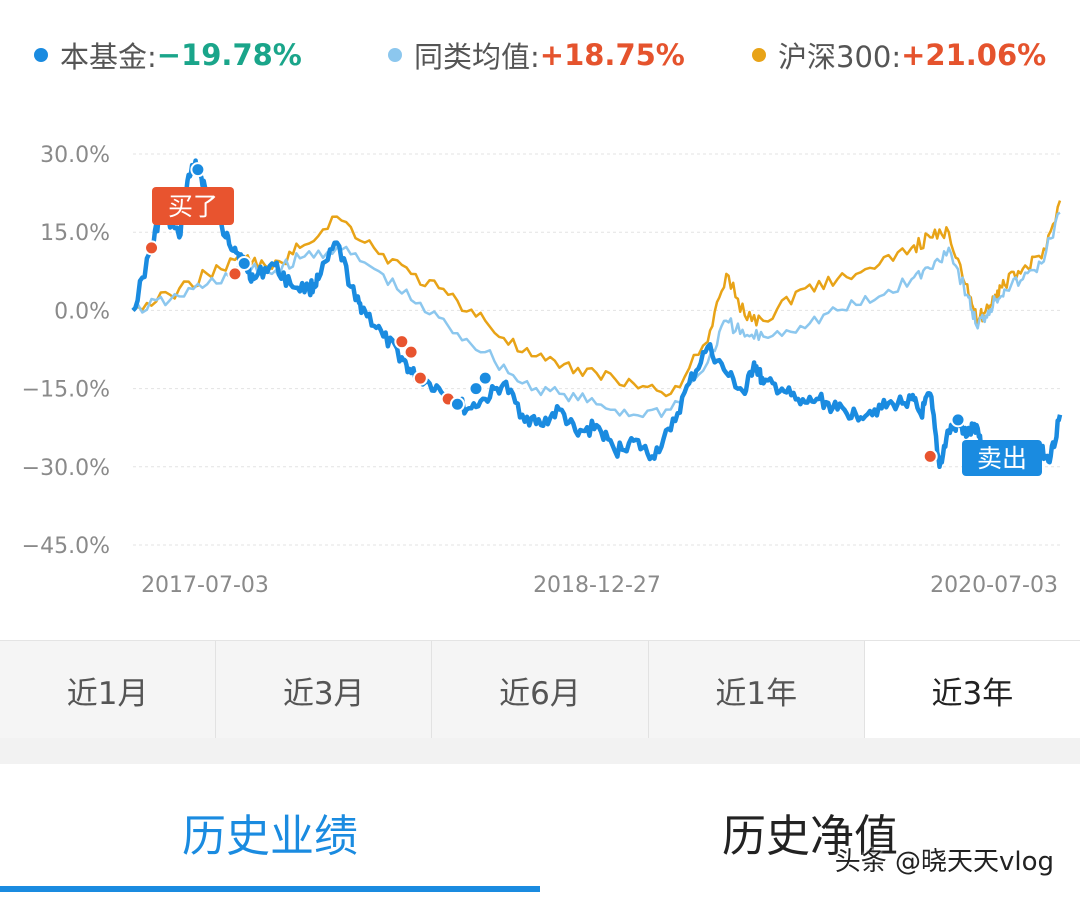 Image resolution: width=1080 pixels, height=900 pixels. What do you see at coordinates (944, 862) in the screenshot?
I see `watermark: 头条 @晓天天vlog` at bounding box center [944, 862].